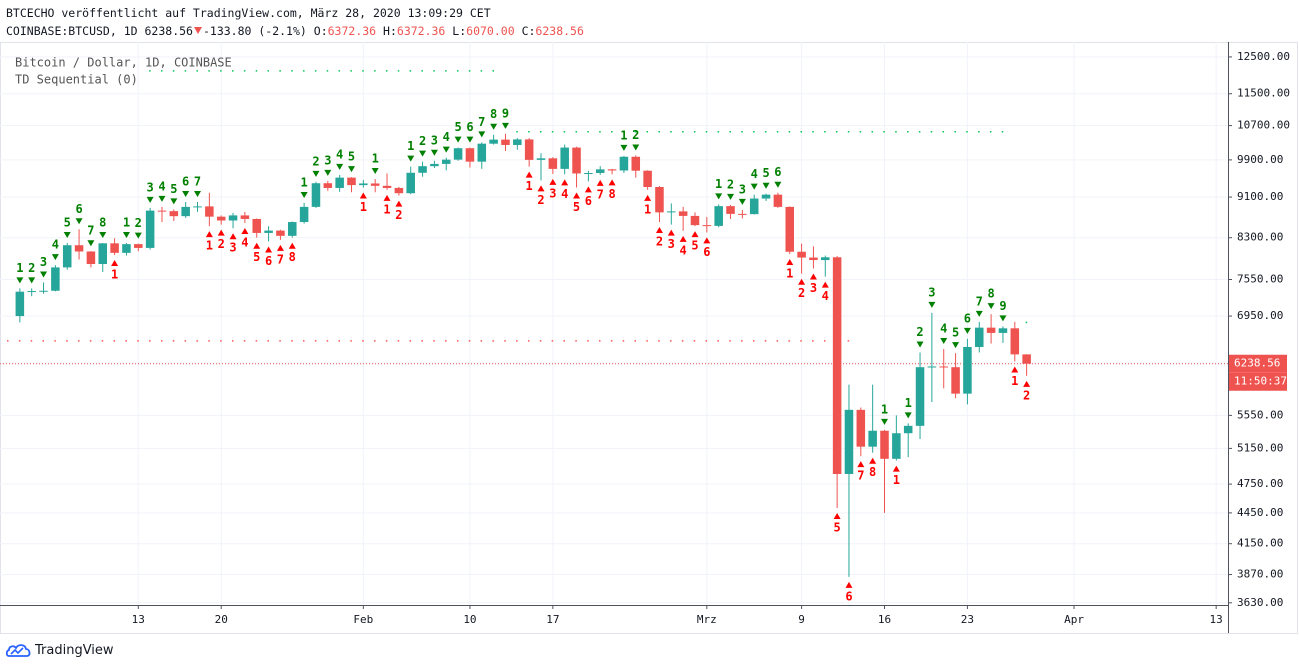 This screenshot has width=1299, height=669. I want to click on legend-title: Bitcoin / Dollar, 1D, COINBASE, so click(123, 63).